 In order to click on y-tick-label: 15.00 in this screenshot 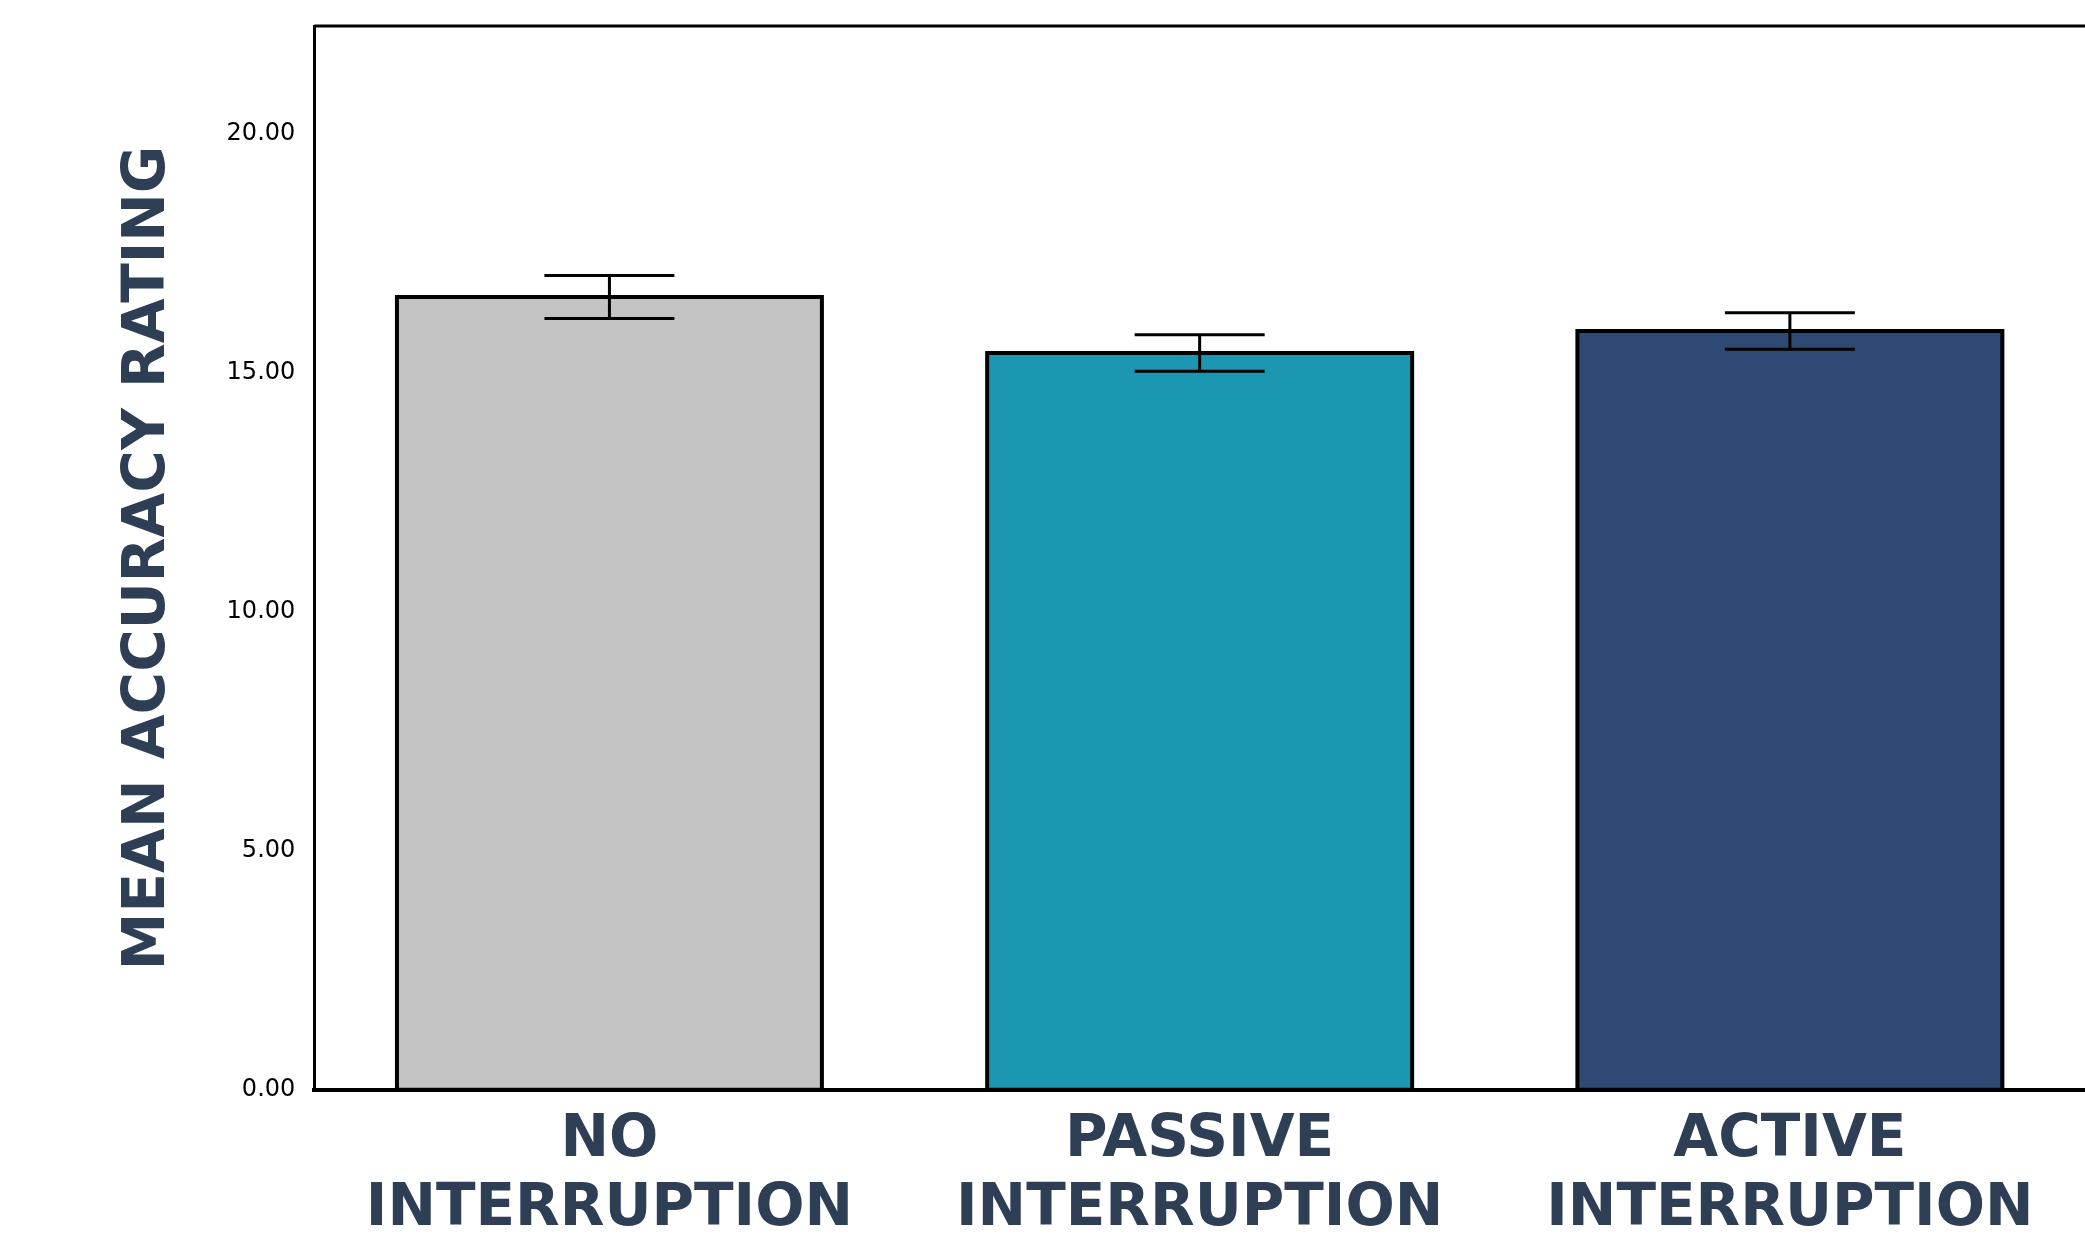, I will do `click(261, 370)`.